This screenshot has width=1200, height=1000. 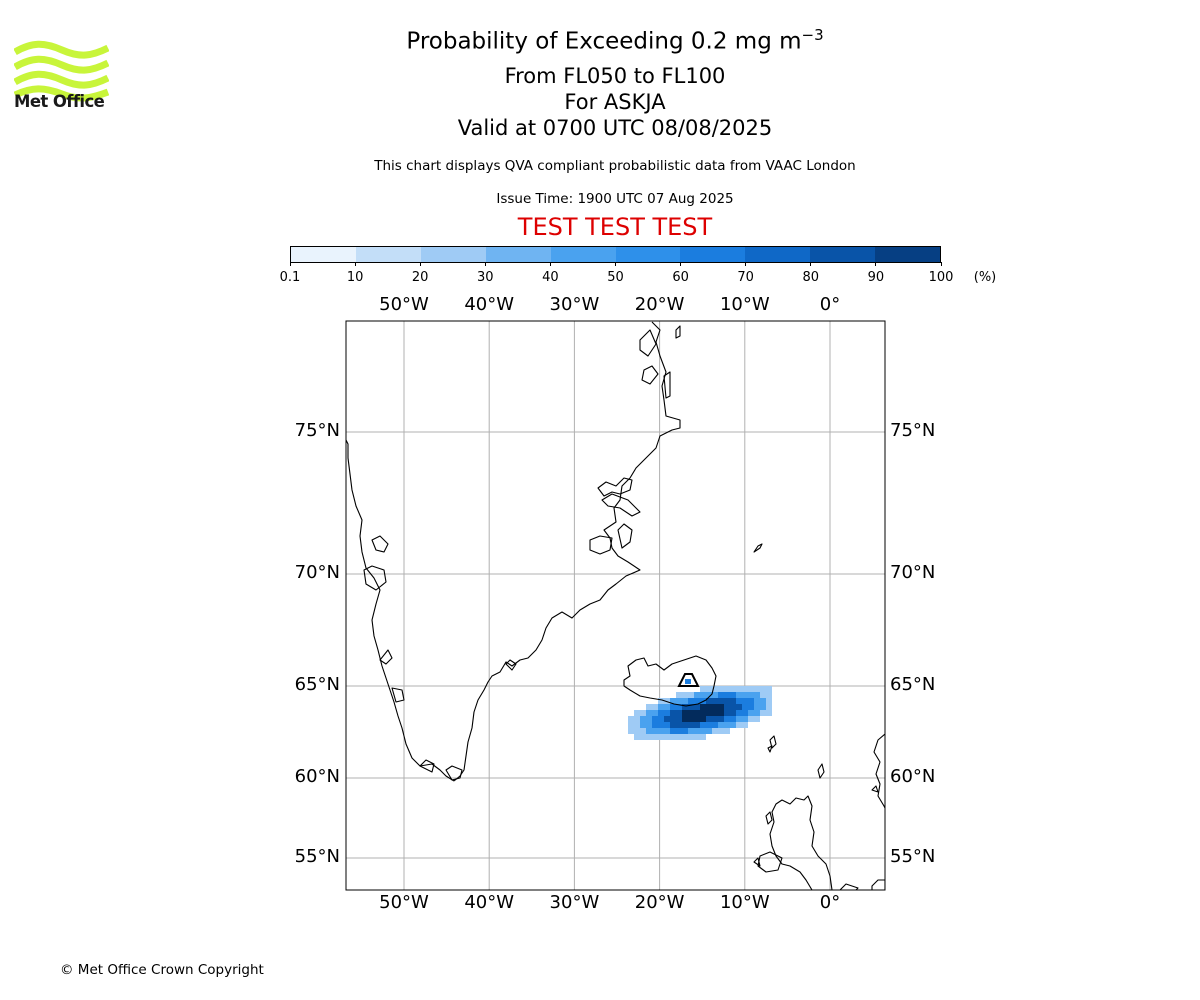 I want to click on colorbar-tick-label: 40, so click(x=550, y=277).